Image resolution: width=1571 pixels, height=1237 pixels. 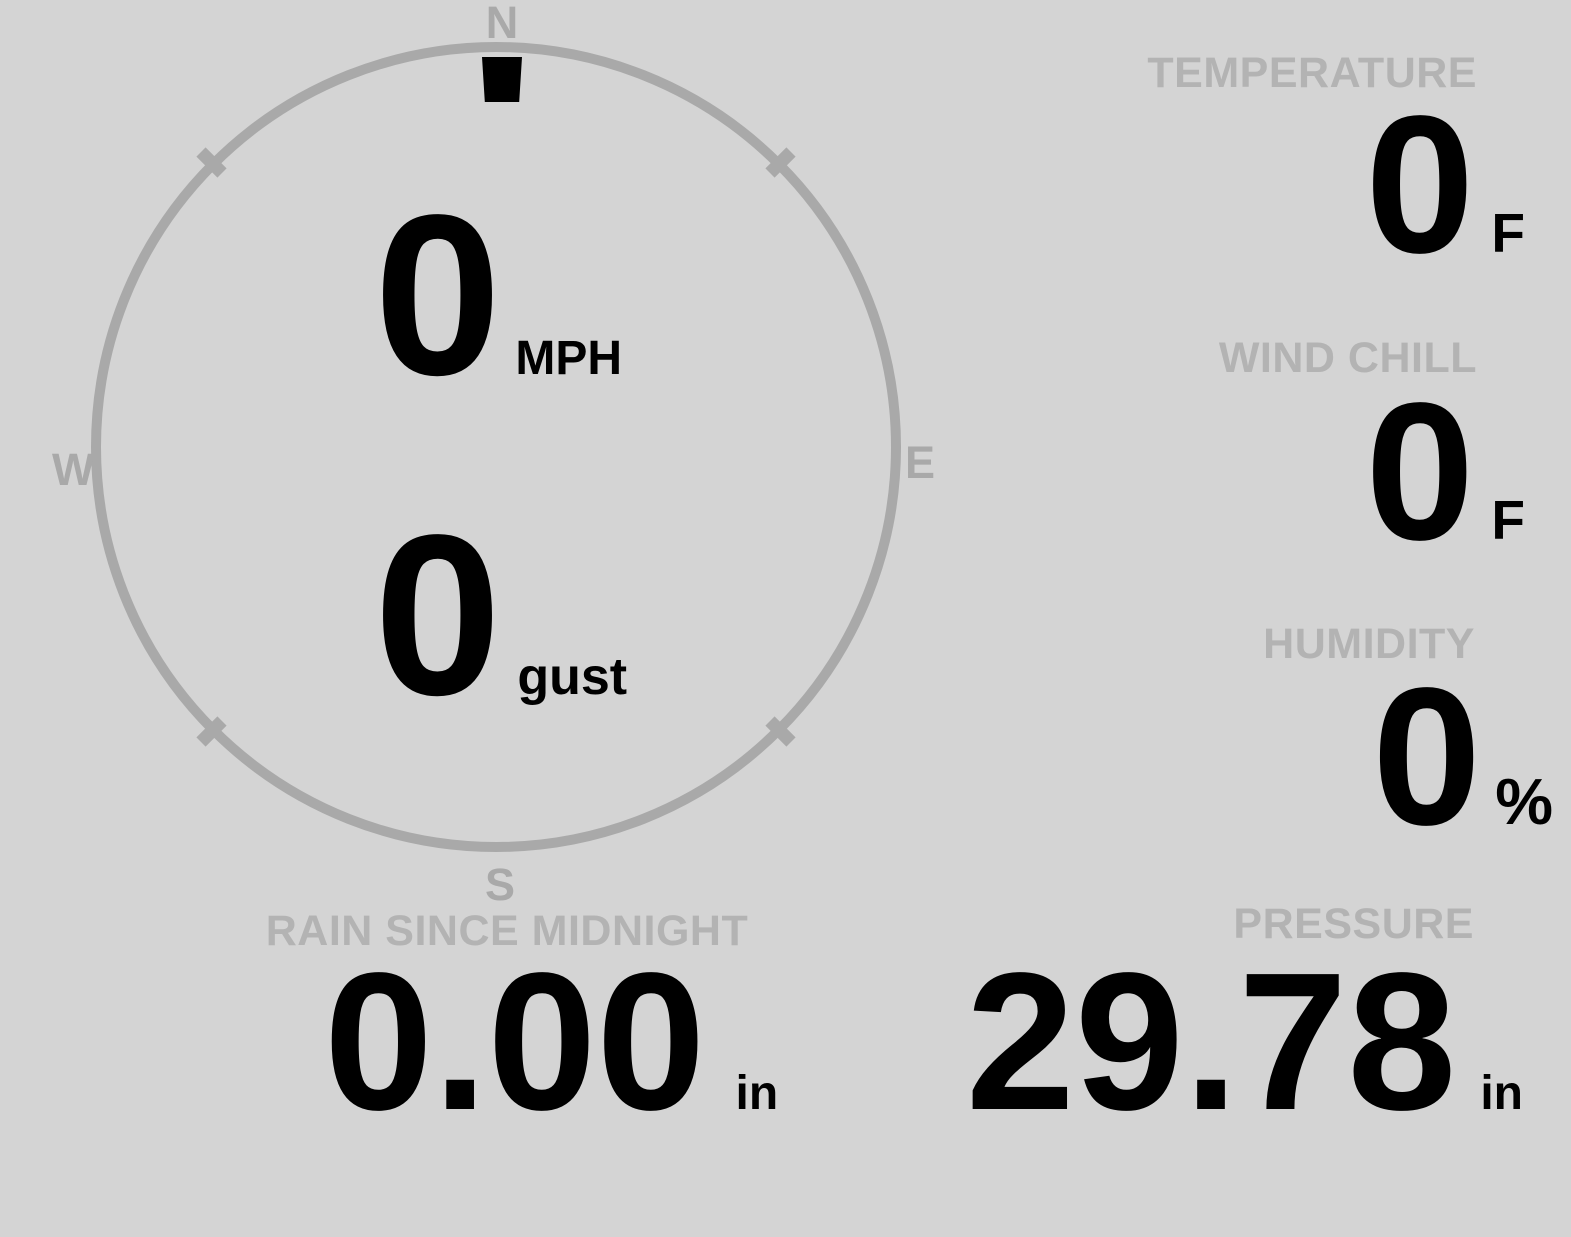 I want to click on humidity: 0 %, so click(x=1462, y=757).